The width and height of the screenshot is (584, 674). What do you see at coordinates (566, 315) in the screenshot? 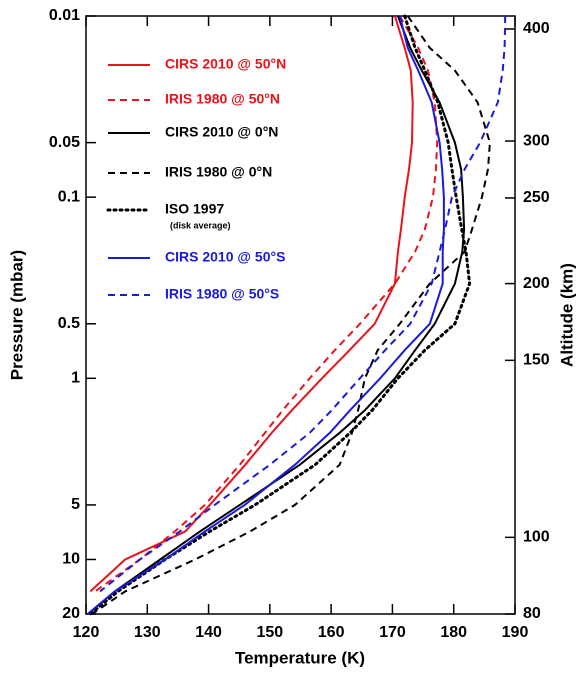
I see `y2-axis-label: Altitude (km)` at bounding box center [566, 315].